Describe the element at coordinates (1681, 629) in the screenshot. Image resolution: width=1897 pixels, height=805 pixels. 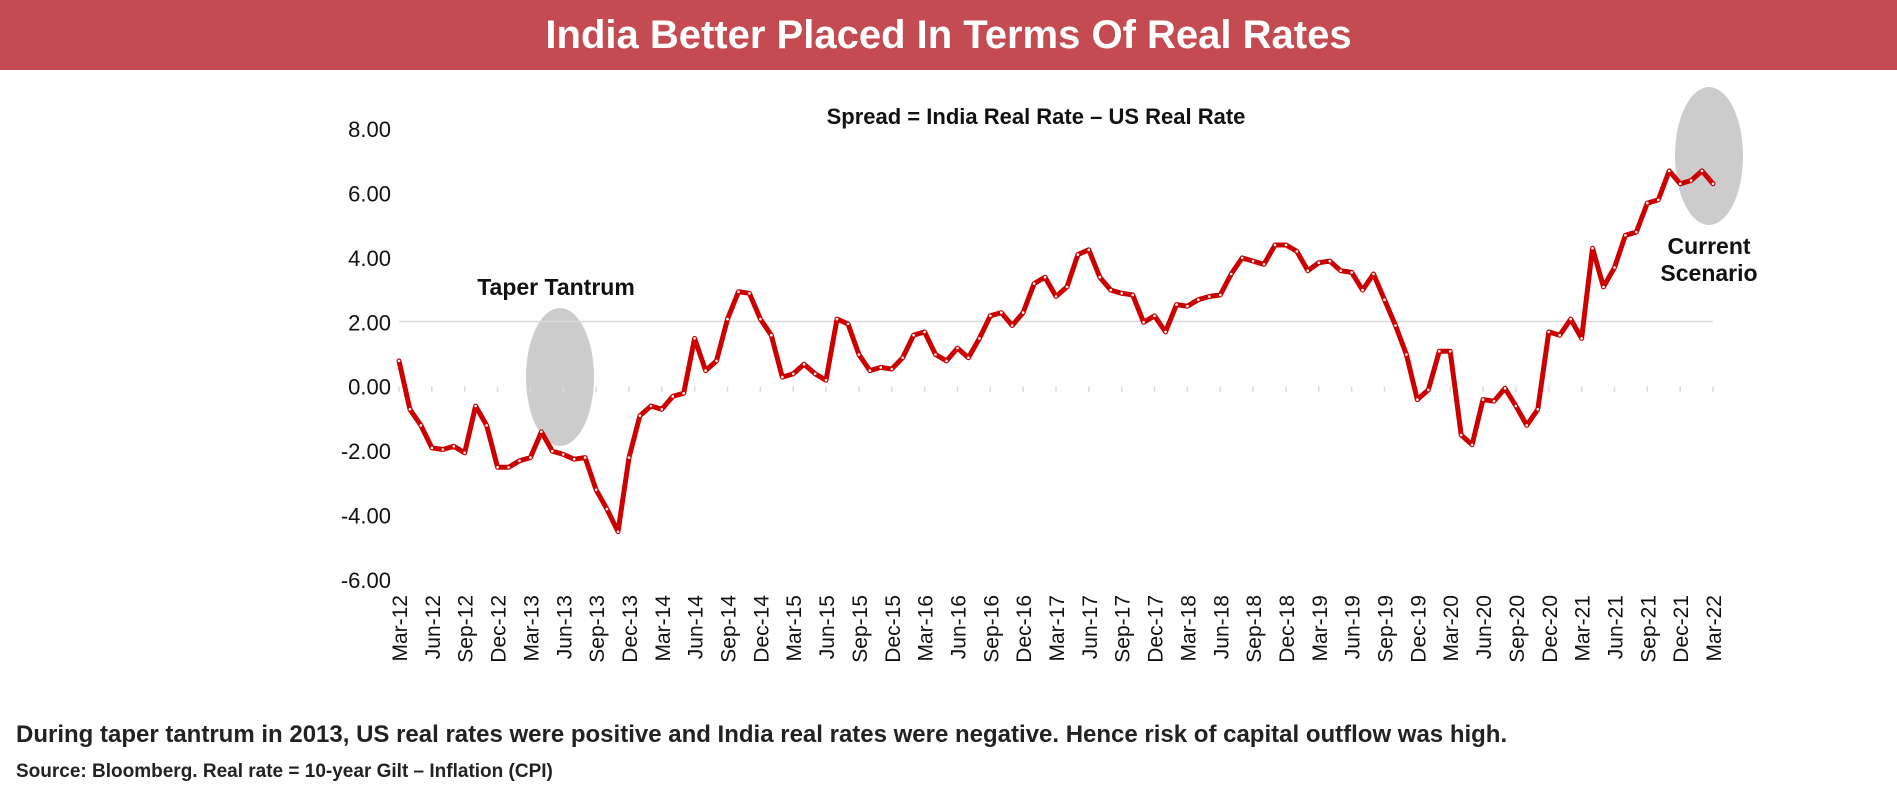
I see `x-tick-label: Dec-21` at that location.